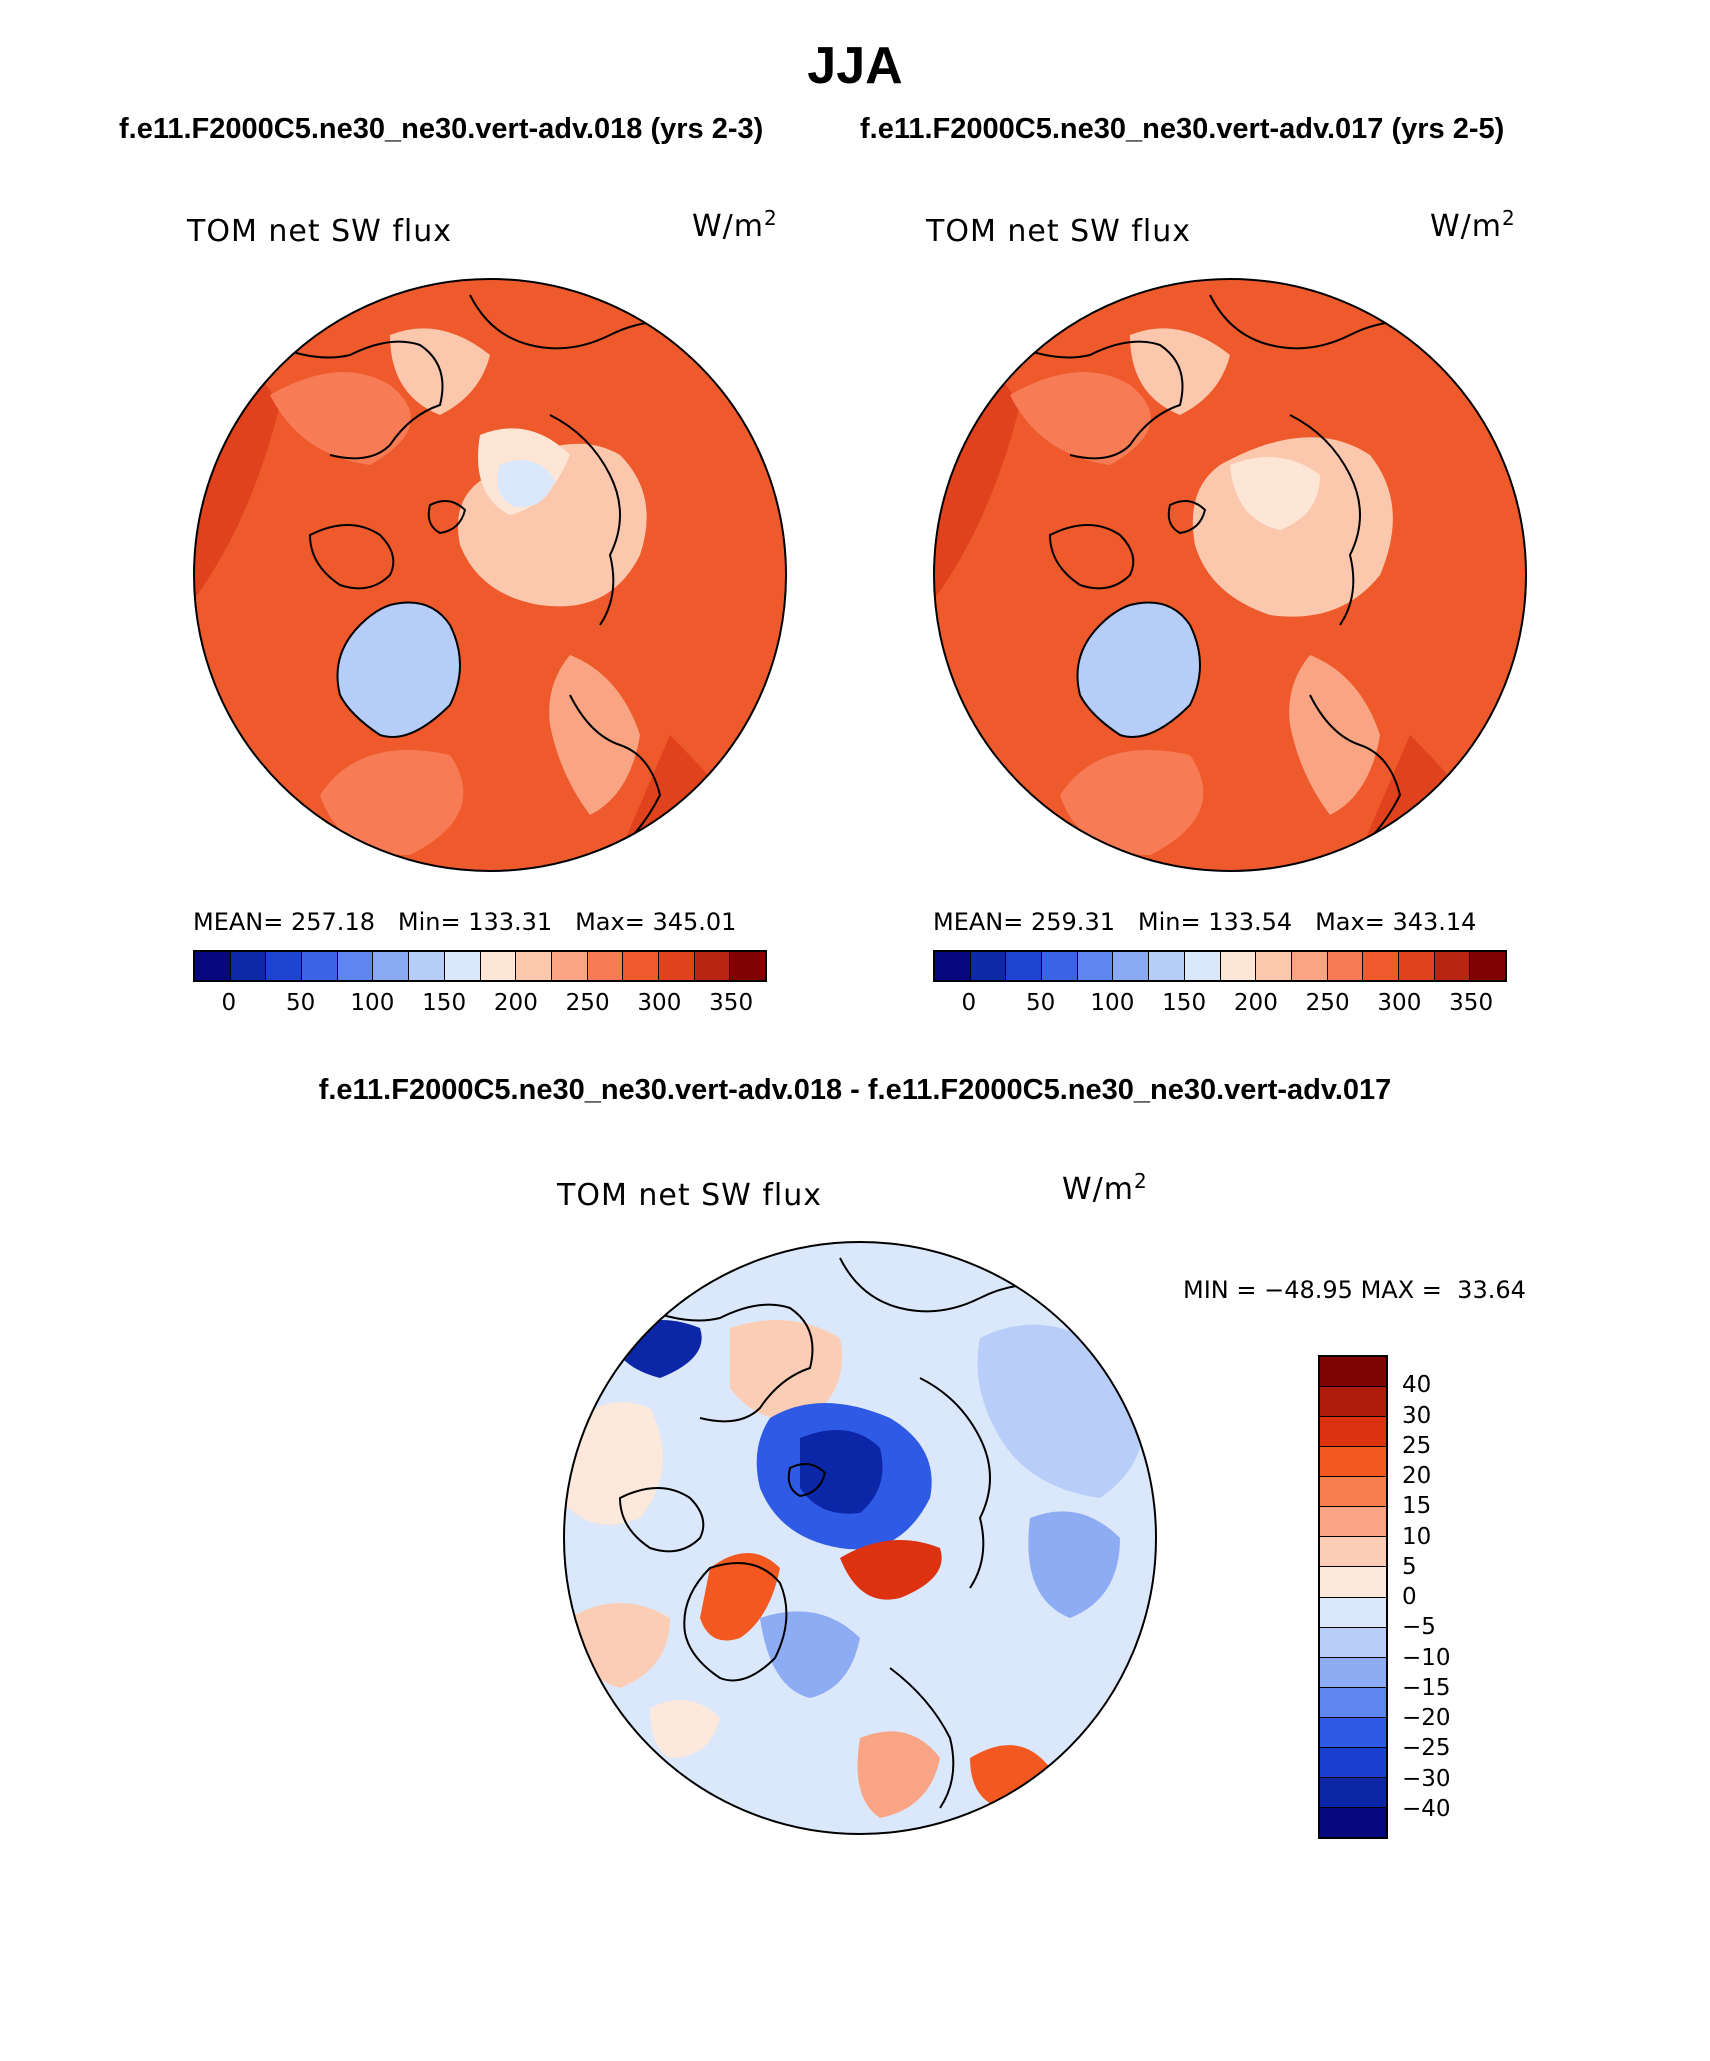 The image size is (1710, 2061). I want to click on diff-colorbar-ticks: 40 30 25 20 15 10 5 0 −5 −10 −15 −20 −25 −30 −40, so click(1454, 1597).